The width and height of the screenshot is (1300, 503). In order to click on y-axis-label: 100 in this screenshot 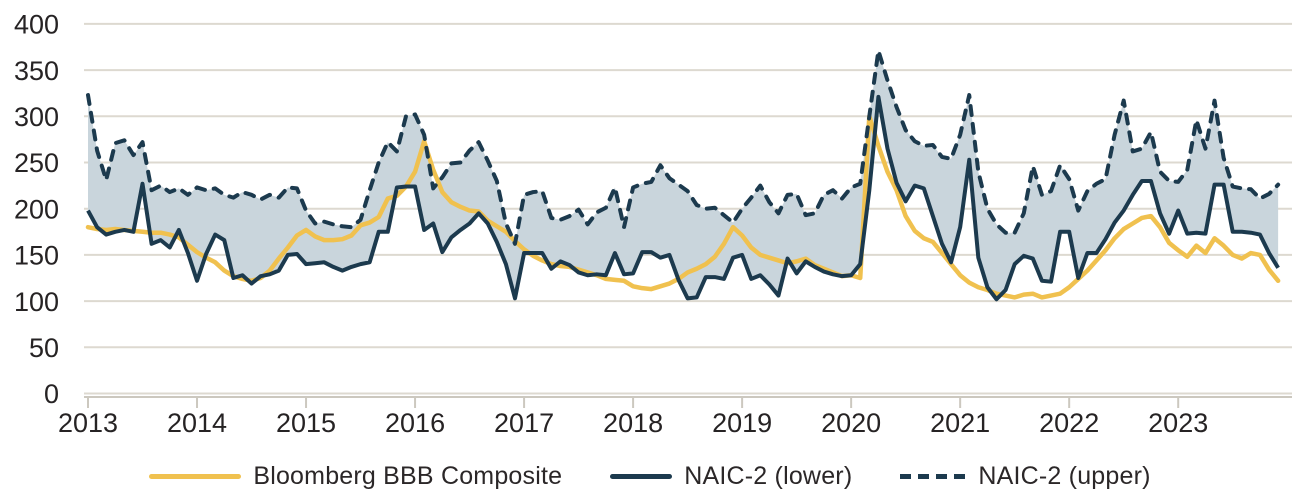, I will do `click(36, 302)`.